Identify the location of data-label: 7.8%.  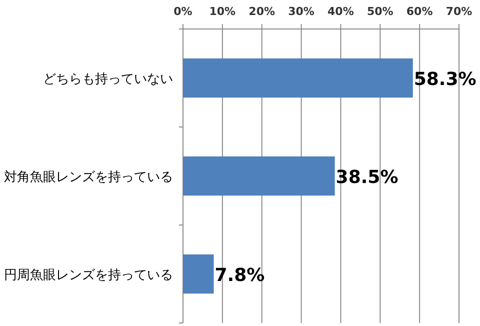
(239, 275).